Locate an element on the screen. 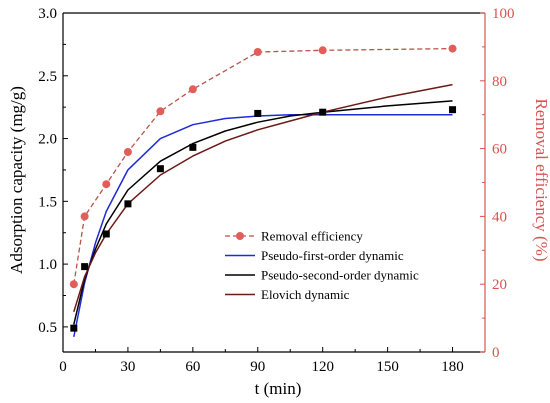  y2-tick-label: 20 is located at coordinates (499, 285).